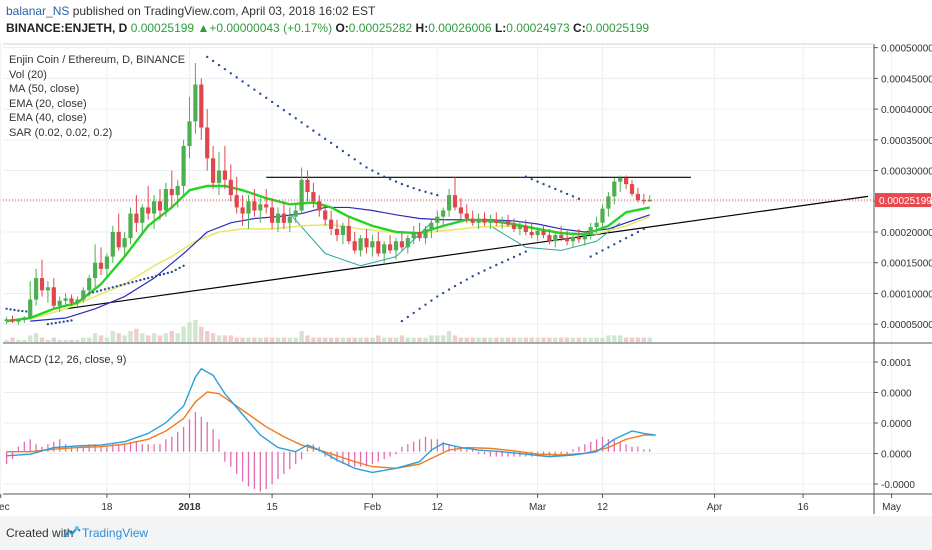 Image resolution: width=932 pixels, height=550 pixels. What do you see at coordinates (538, 28) in the screenshot?
I see `low-value: 0.00024973` at bounding box center [538, 28].